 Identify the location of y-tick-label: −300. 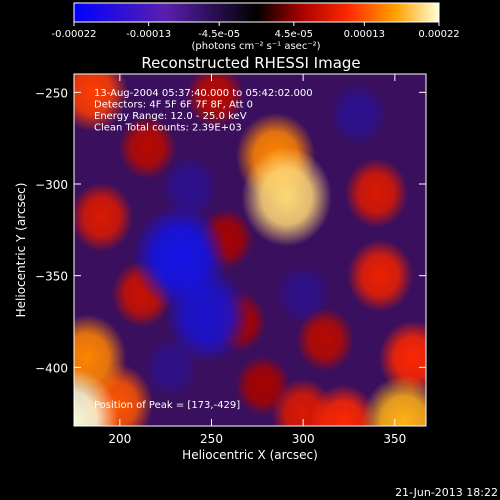
(51, 185).